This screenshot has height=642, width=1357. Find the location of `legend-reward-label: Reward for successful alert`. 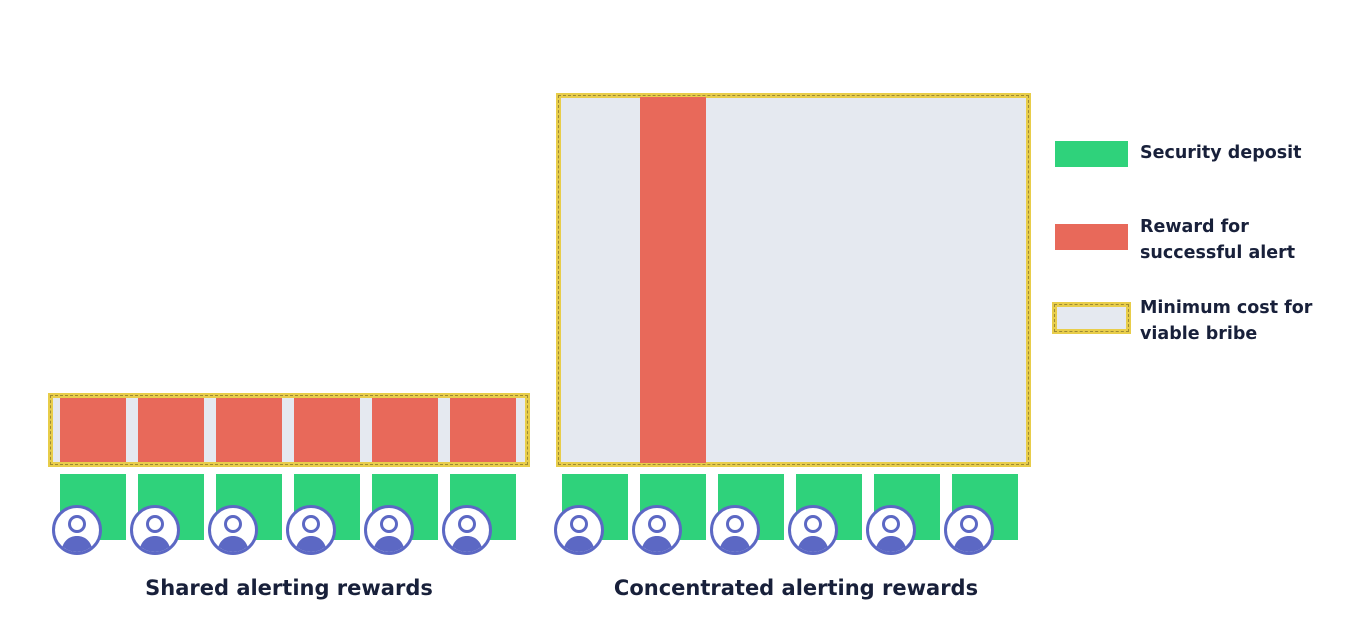

legend-reward-label: Reward for successful alert is located at coordinates (1218, 240).